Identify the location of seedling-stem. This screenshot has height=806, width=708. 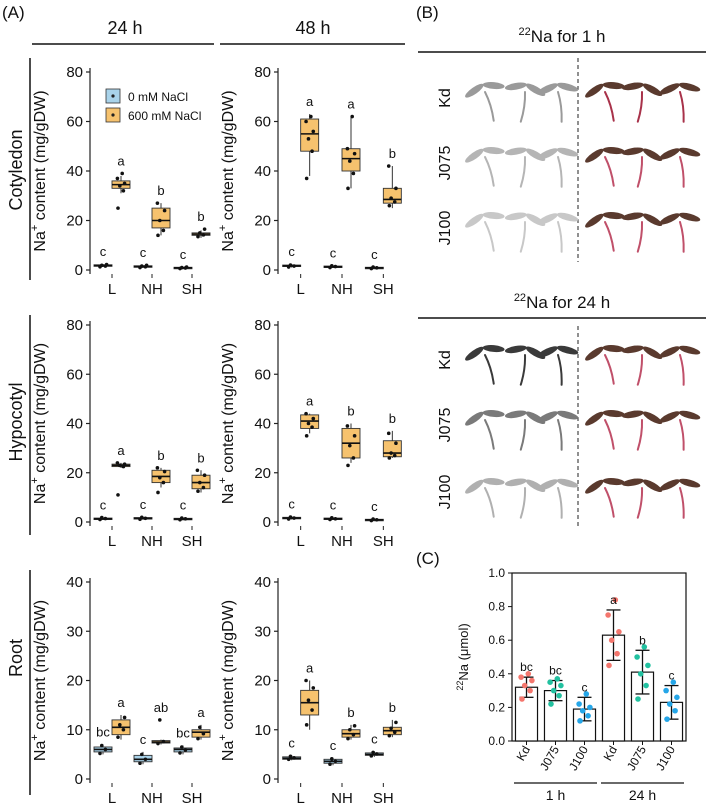
(640, 107).